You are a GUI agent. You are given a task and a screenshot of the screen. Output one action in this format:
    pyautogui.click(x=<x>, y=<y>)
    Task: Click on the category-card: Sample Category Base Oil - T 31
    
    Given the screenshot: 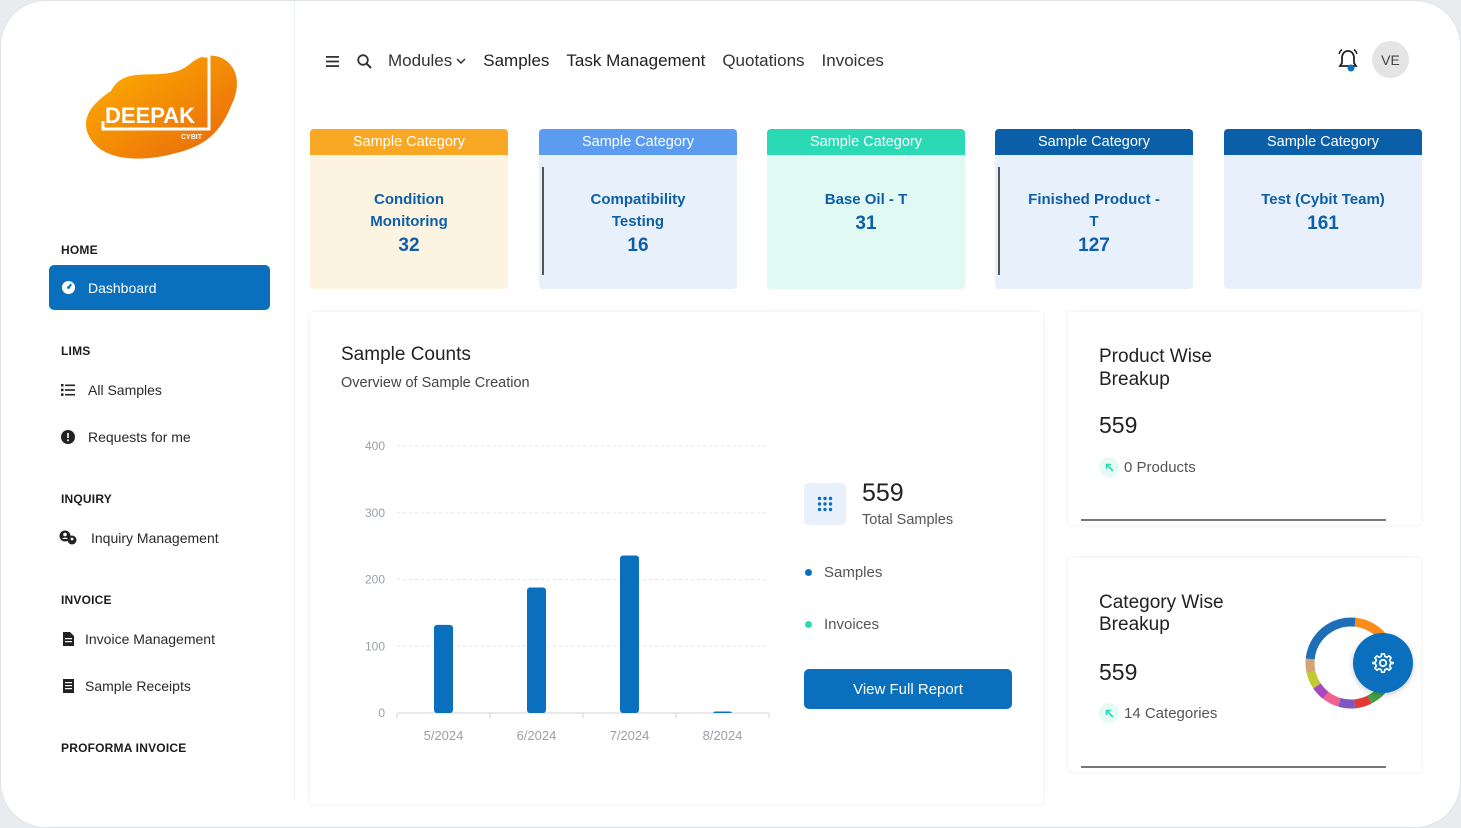 What is the action you would take?
    pyautogui.click(x=866, y=209)
    